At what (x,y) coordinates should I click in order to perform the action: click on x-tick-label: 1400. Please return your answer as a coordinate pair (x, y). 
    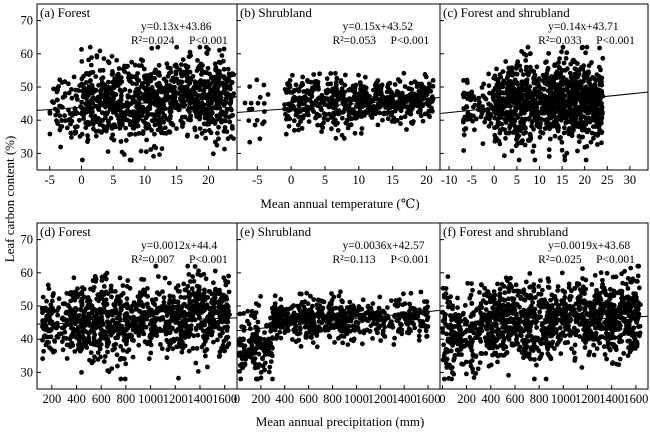
    Looking at the image, I should click on (404, 399).